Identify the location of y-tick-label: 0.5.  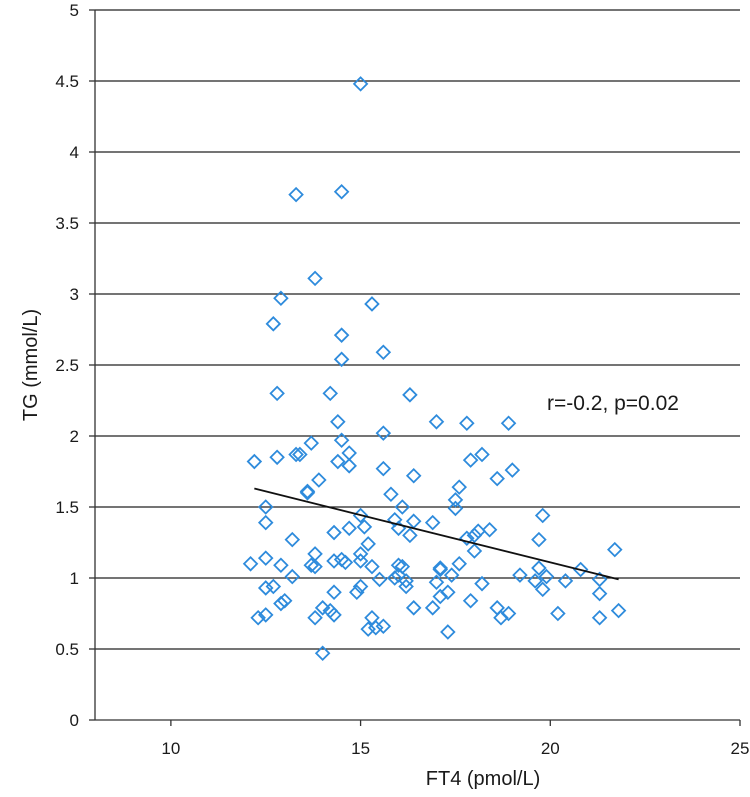
(67, 649).